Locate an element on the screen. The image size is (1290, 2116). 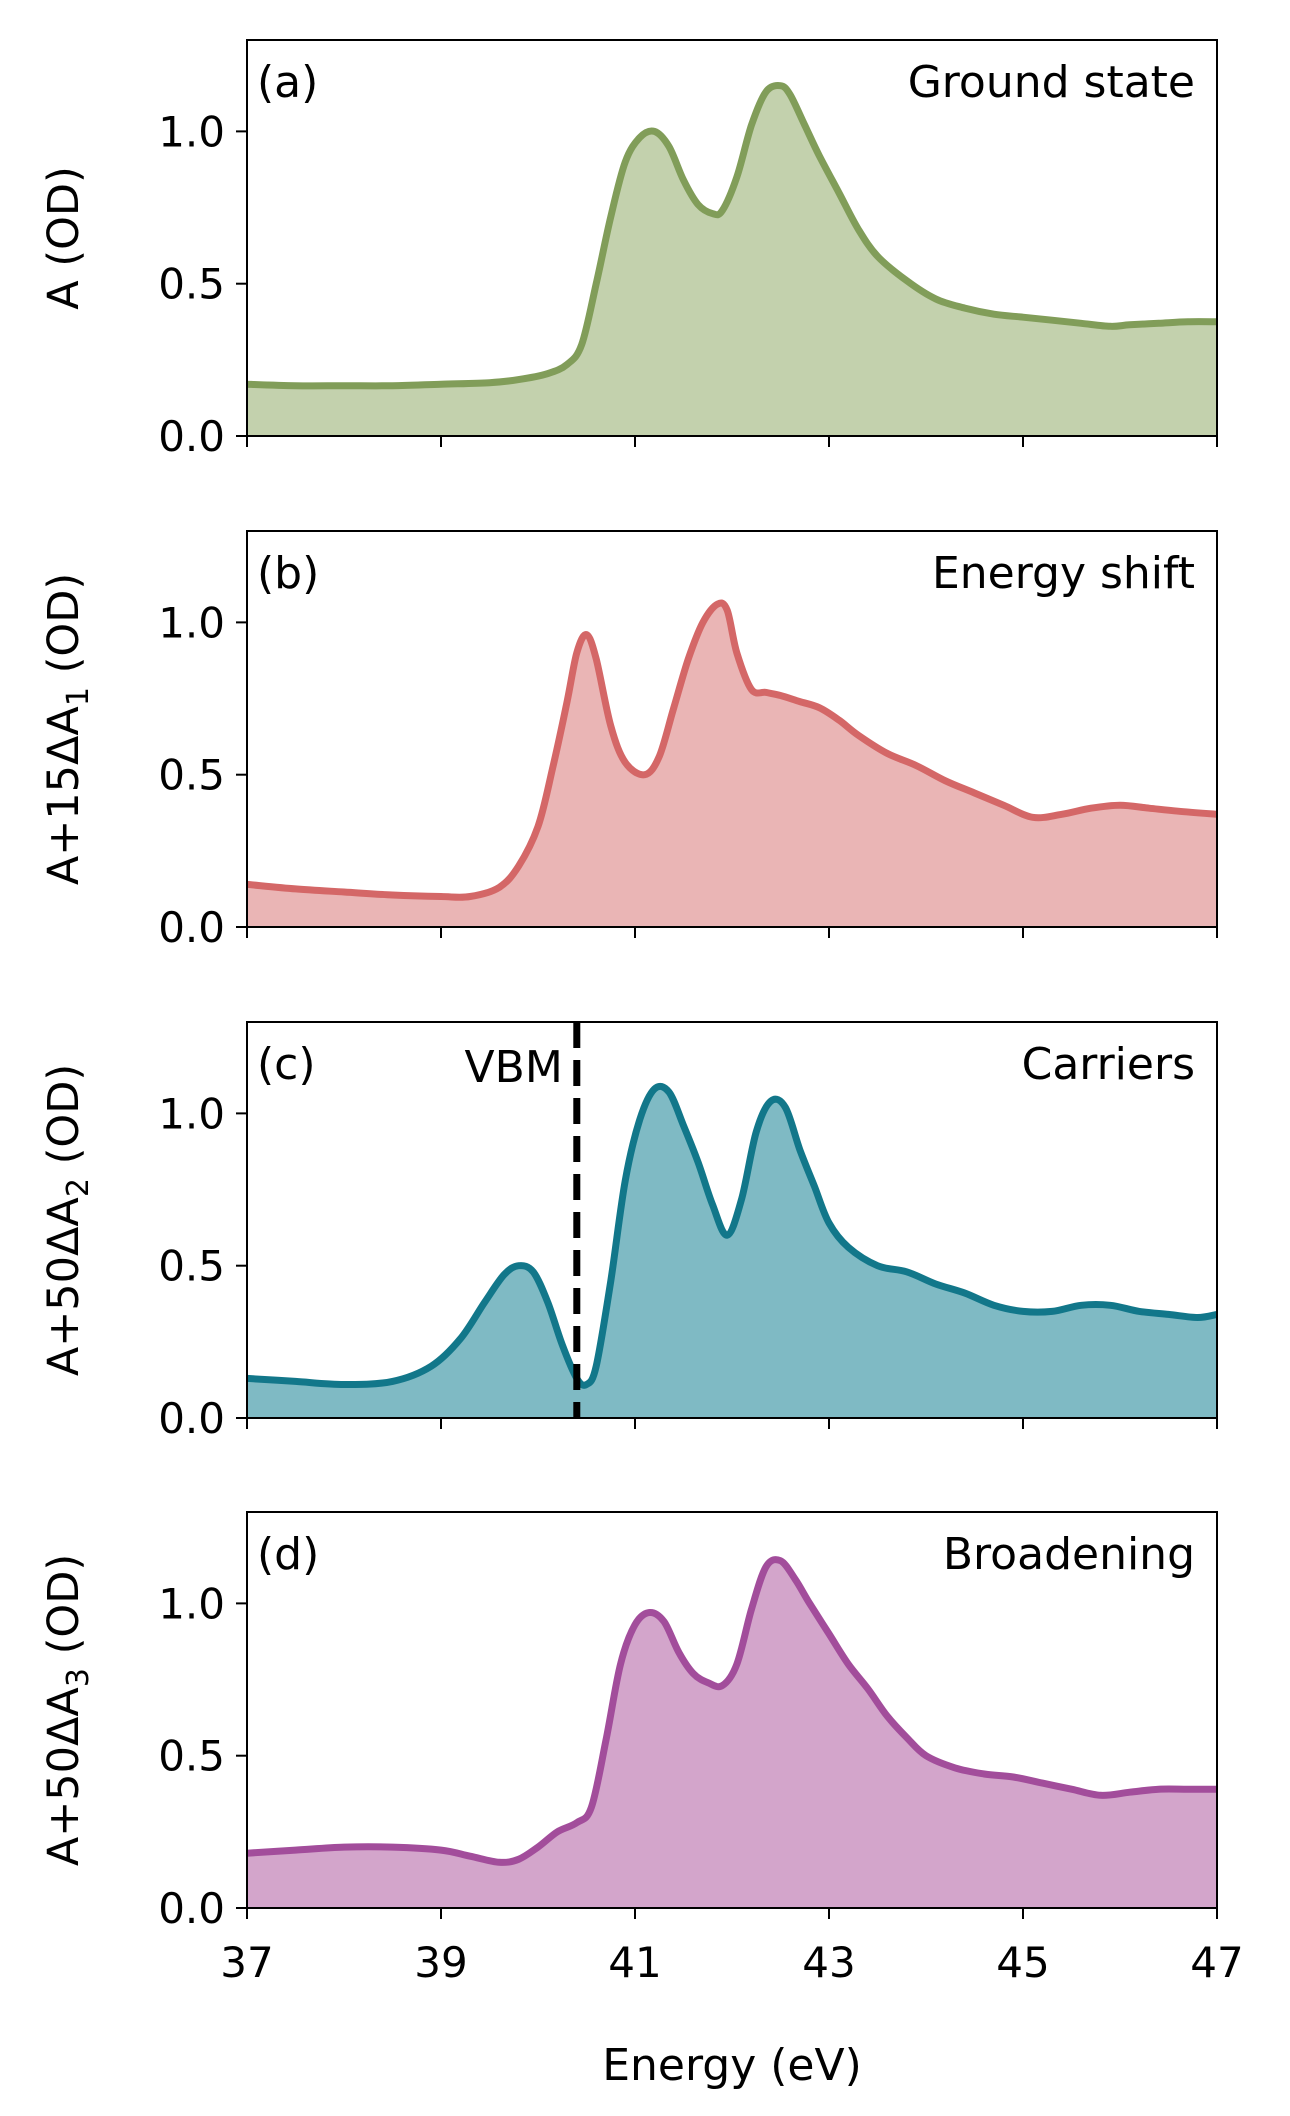
y-axis-label-subscript: 3 is located at coordinates (78, 1677).